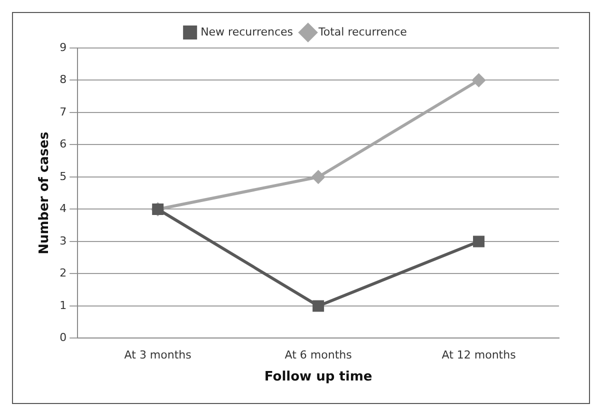 The height and width of the screenshot is (417, 605). I want to click on y-axis-title: Number of cases, so click(44, 193).